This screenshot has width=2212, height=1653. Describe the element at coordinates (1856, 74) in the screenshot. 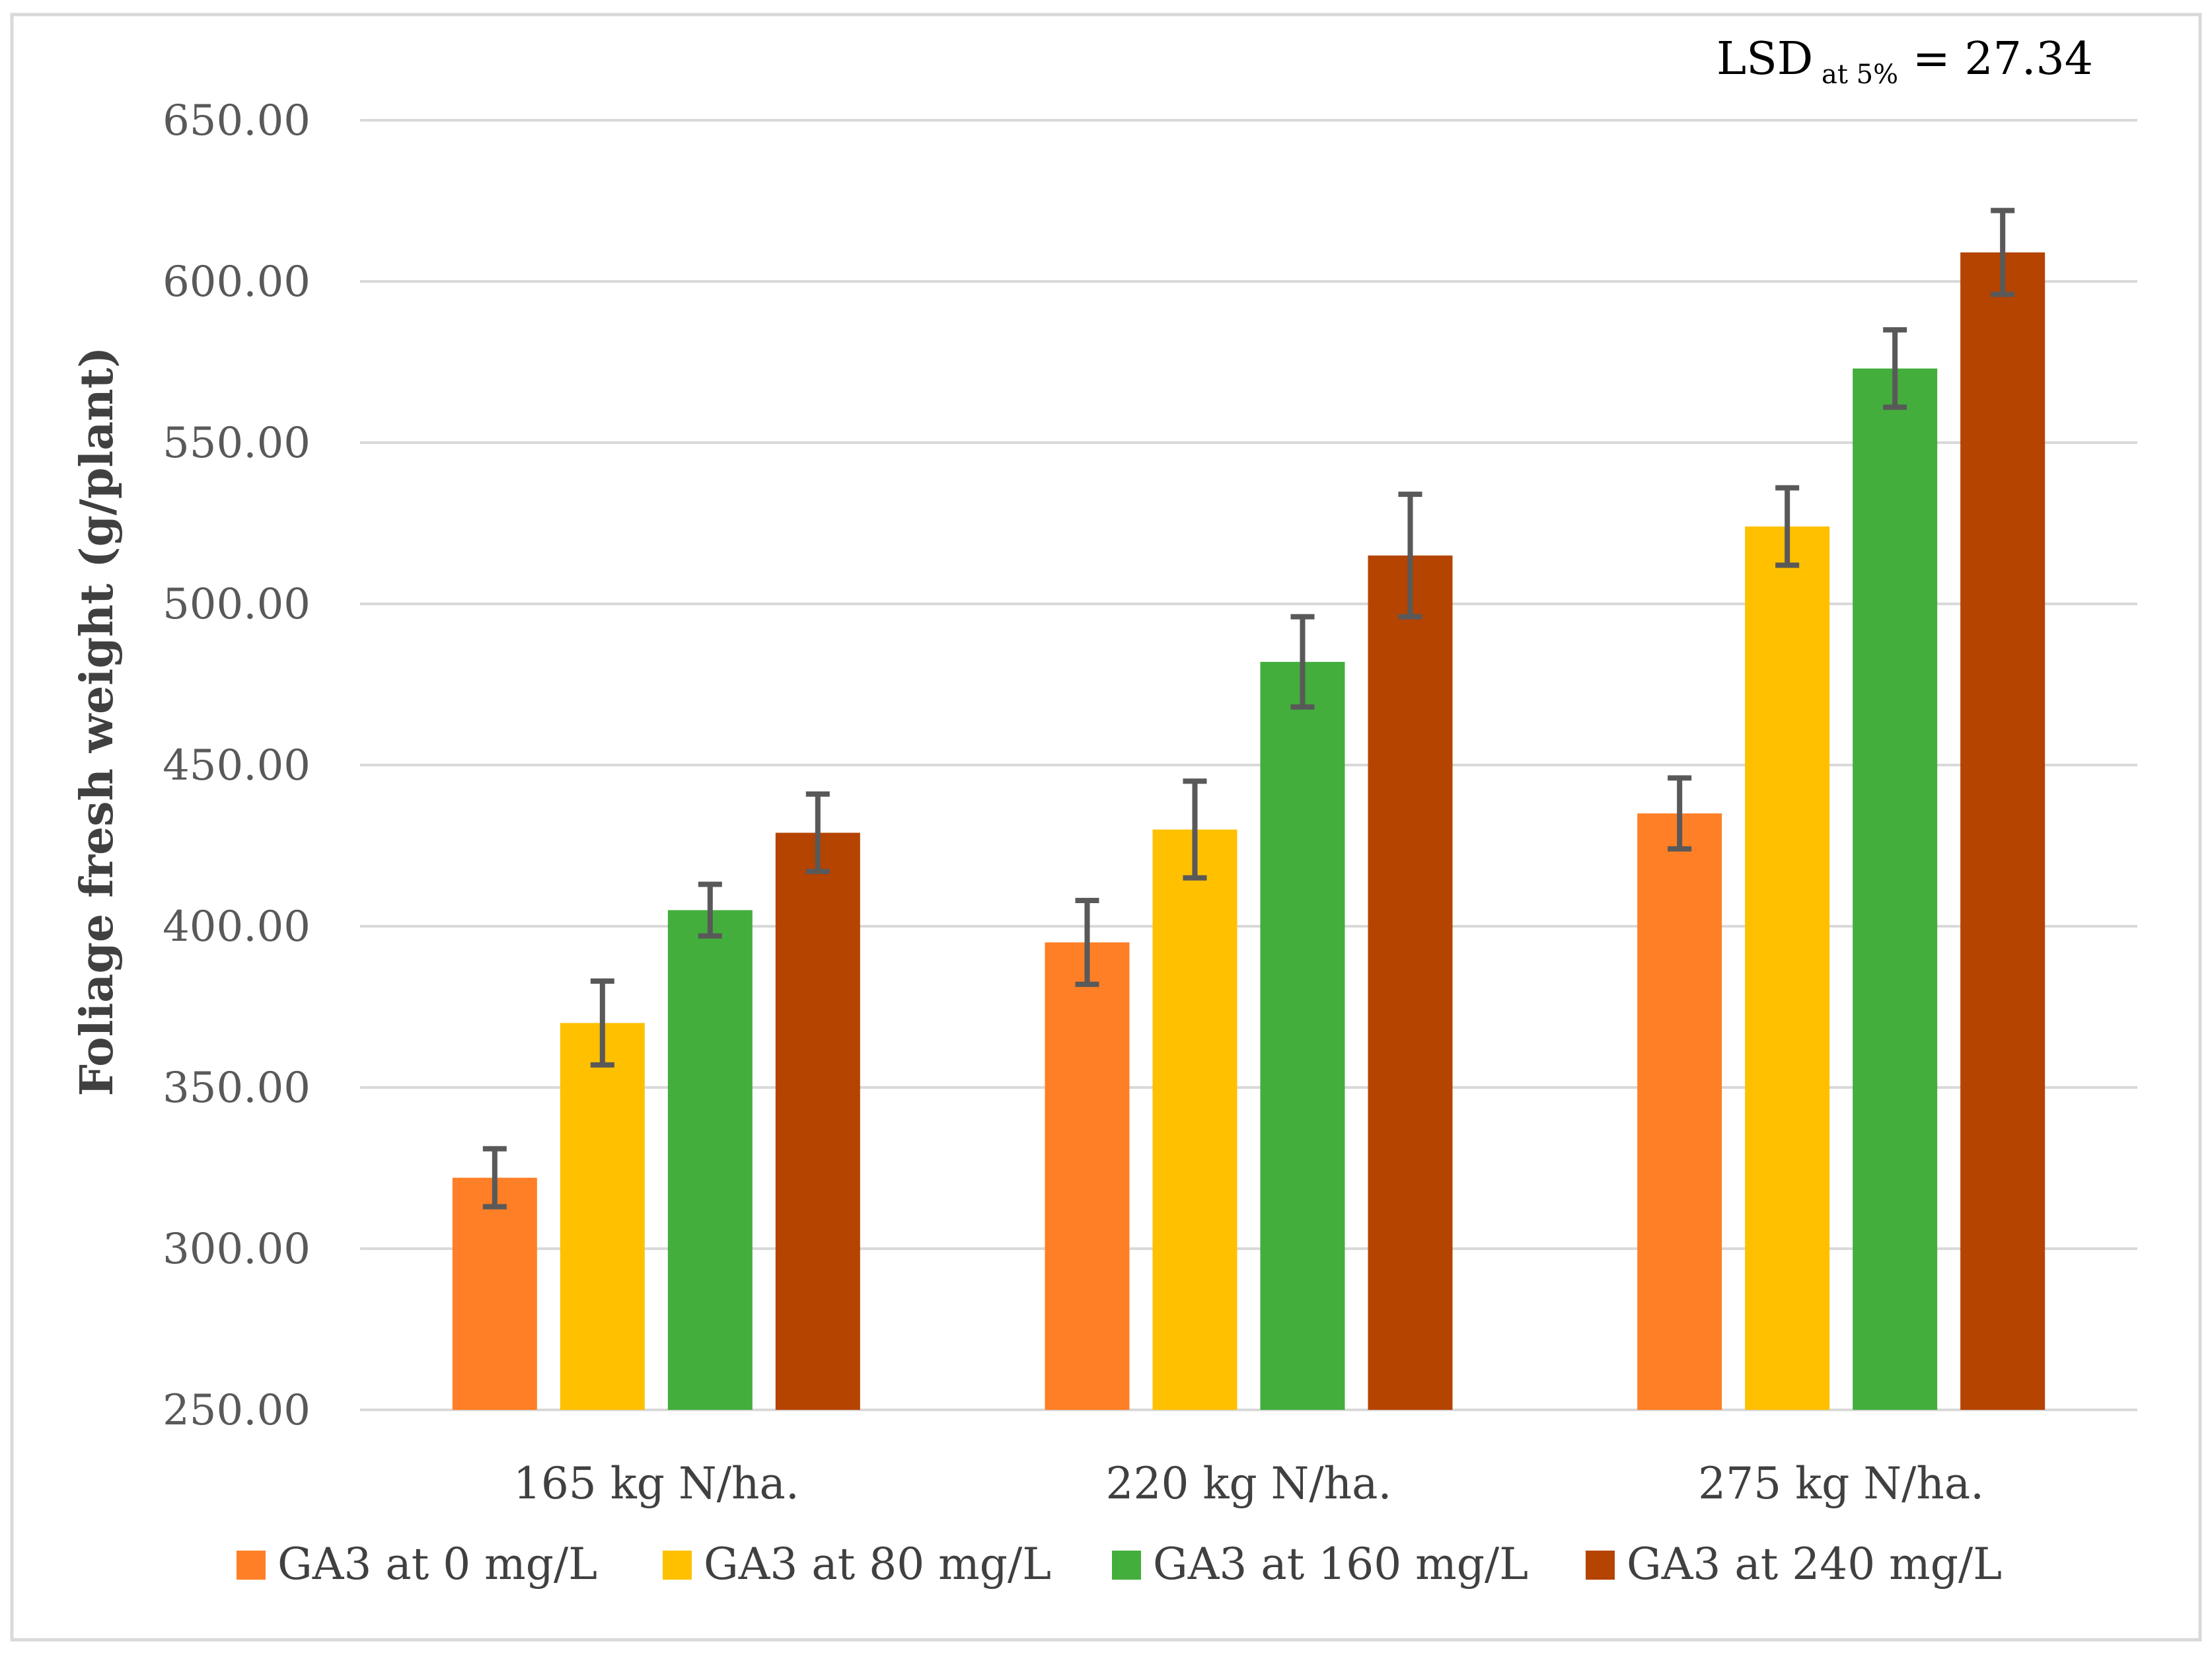

I see `lsd-subscript: at 5%` at that location.